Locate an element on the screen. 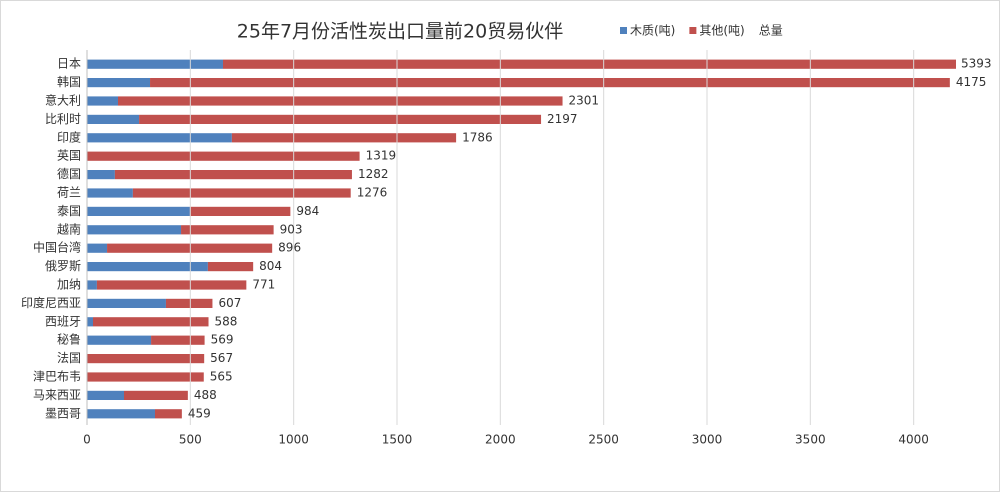  data-label: 984 is located at coordinates (307, 211).